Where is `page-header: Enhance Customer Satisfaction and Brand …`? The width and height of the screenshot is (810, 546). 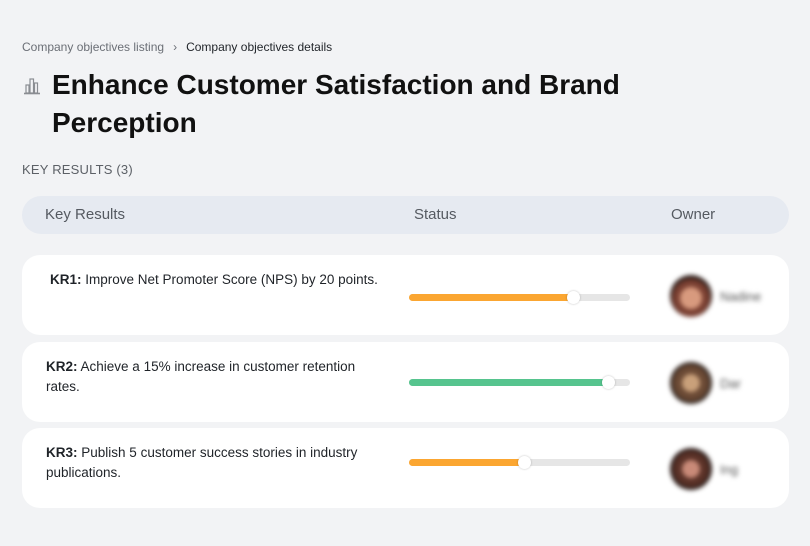
page-header: Enhance Customer Satisfaction and Brand … is located at coordinates (327, 104).